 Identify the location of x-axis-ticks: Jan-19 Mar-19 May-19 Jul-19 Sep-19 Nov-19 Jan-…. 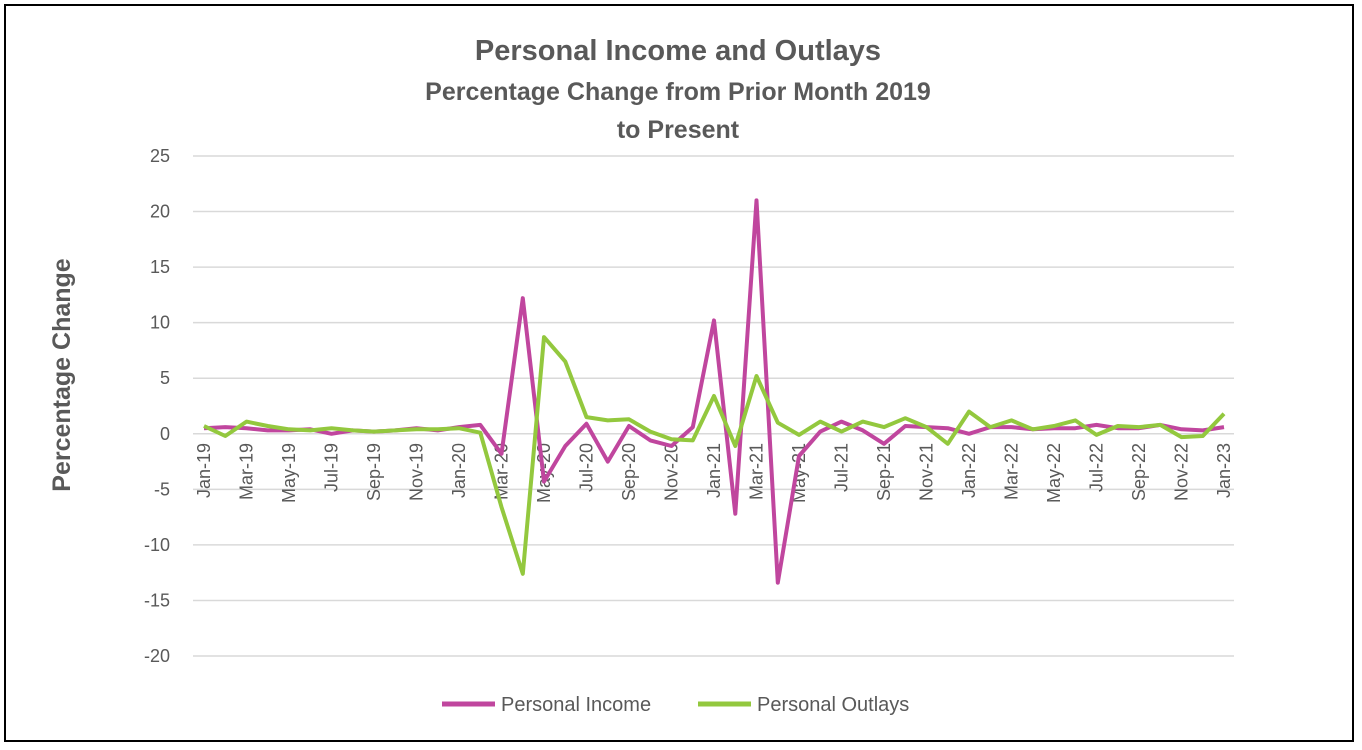
(714, 473).